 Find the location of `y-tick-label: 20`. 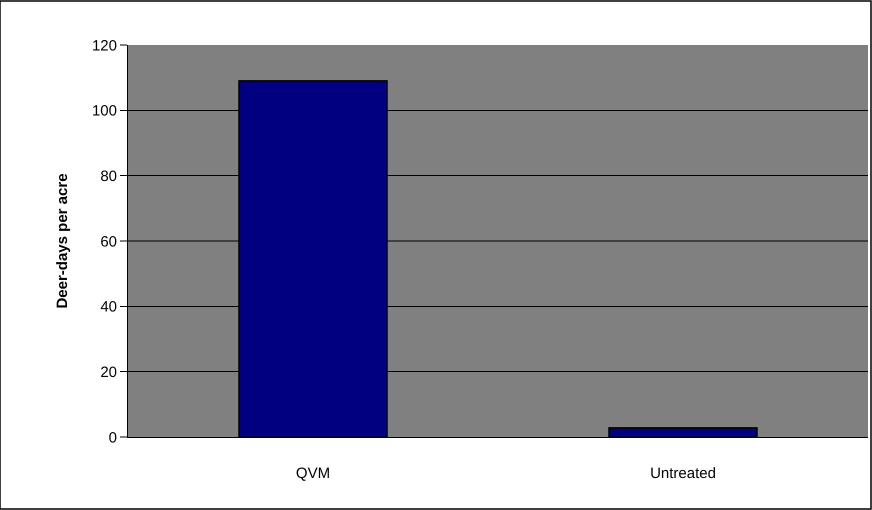

y-tick-label: 20 is located at coordinates (108, 372).